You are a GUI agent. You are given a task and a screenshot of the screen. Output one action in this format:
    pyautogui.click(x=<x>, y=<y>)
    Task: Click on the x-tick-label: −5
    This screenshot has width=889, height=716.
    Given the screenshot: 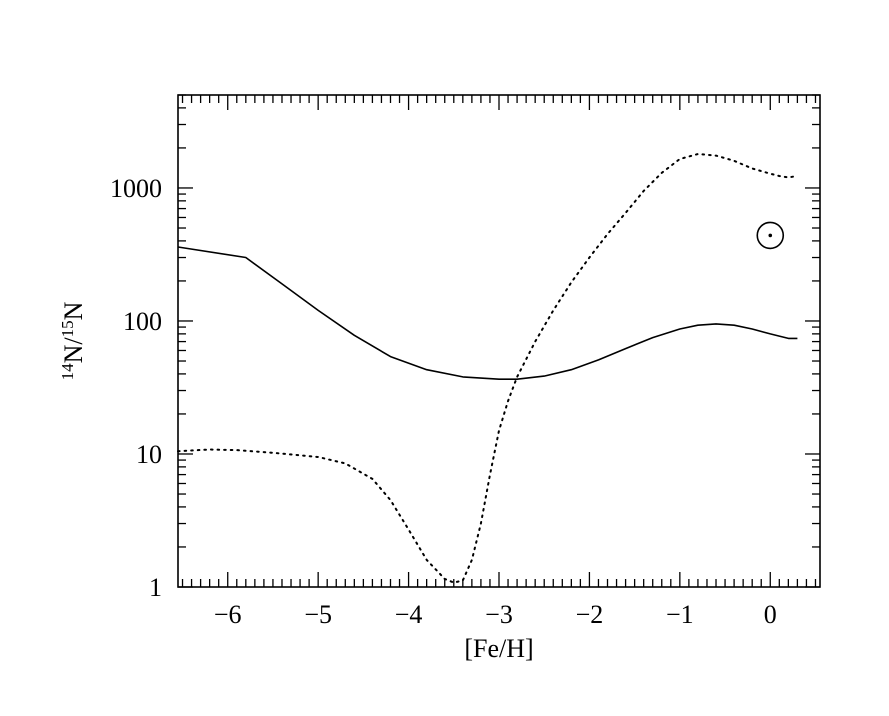 What is the action you would take?
    pyautogui.click(x=318, y=614)
    